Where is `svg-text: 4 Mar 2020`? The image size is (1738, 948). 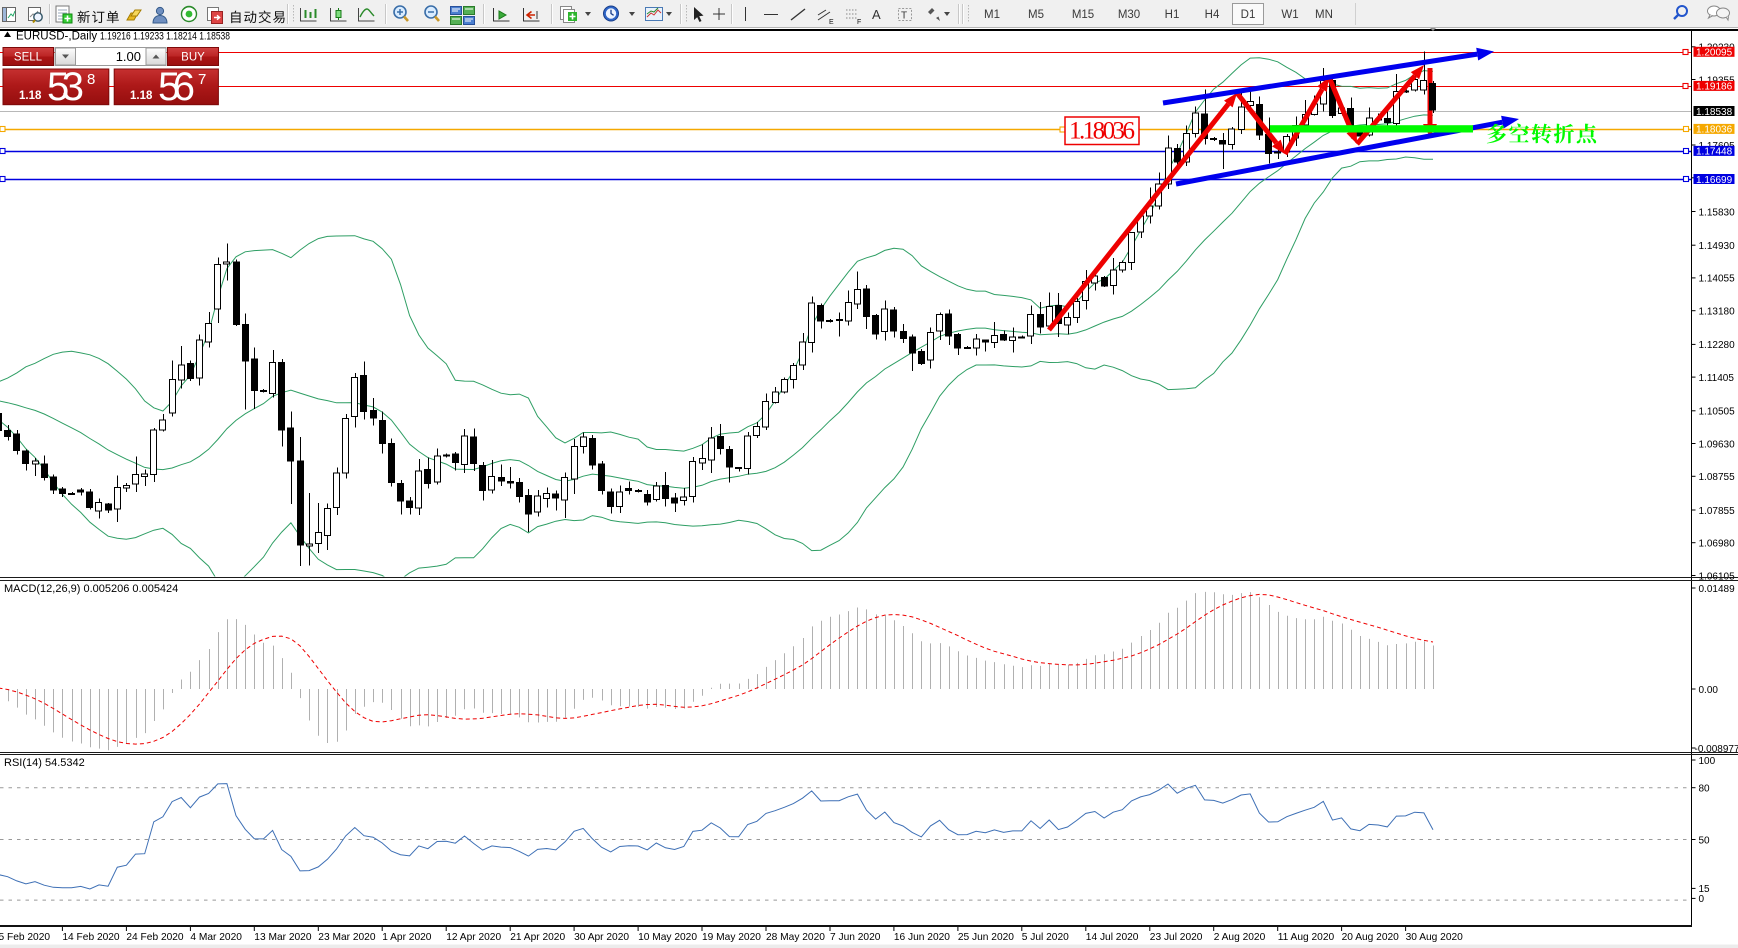
svg-text: 4 Mar 2020 is located at coordinates (216, 937).